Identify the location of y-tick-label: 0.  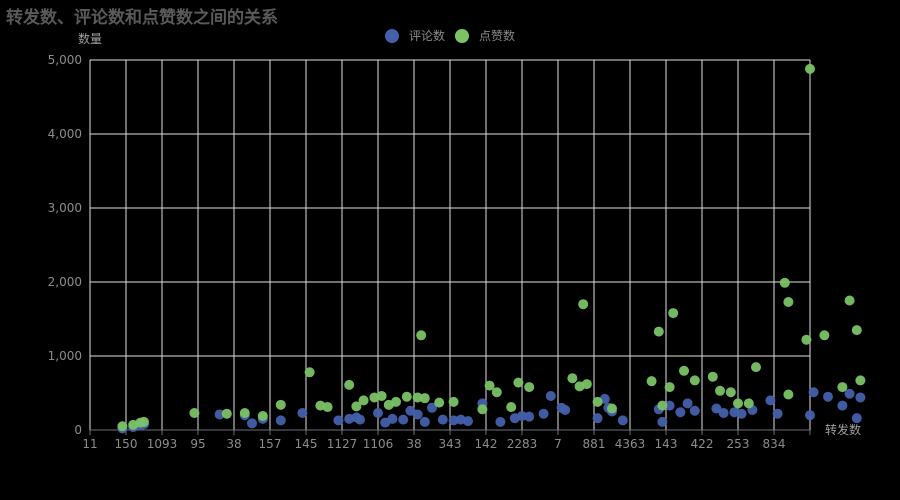
(78, 430).